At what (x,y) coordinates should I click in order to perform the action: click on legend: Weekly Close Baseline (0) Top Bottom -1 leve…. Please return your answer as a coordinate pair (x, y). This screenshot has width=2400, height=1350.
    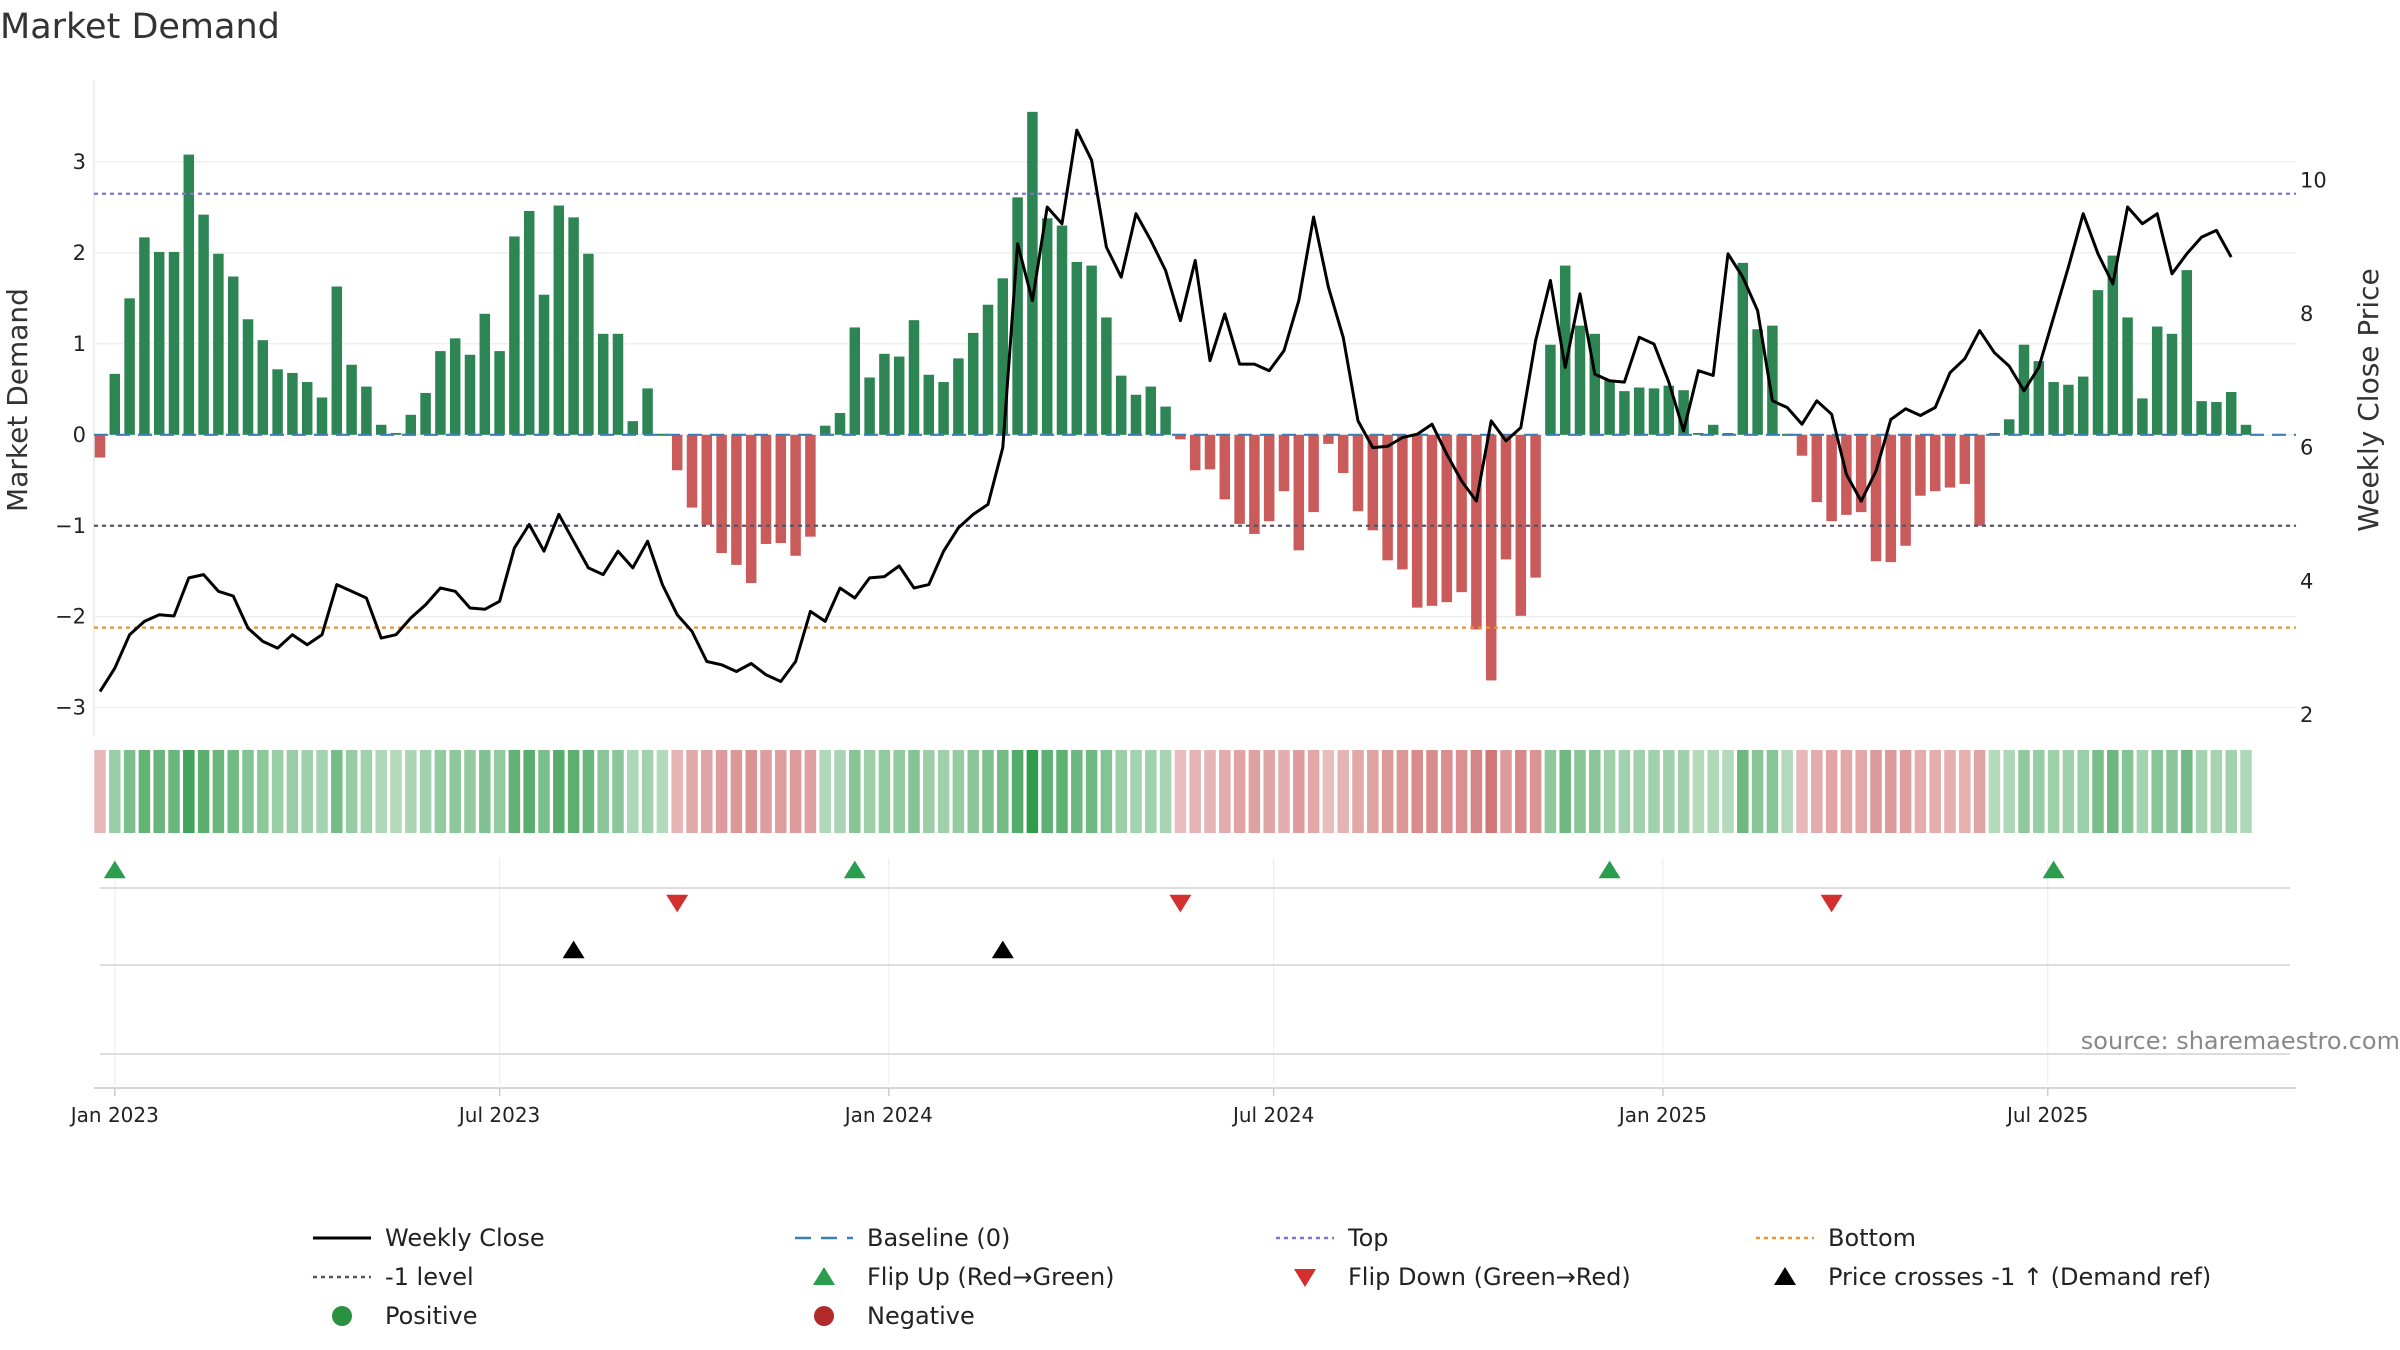
    Looking at the image, I should click on (1262, 1277).